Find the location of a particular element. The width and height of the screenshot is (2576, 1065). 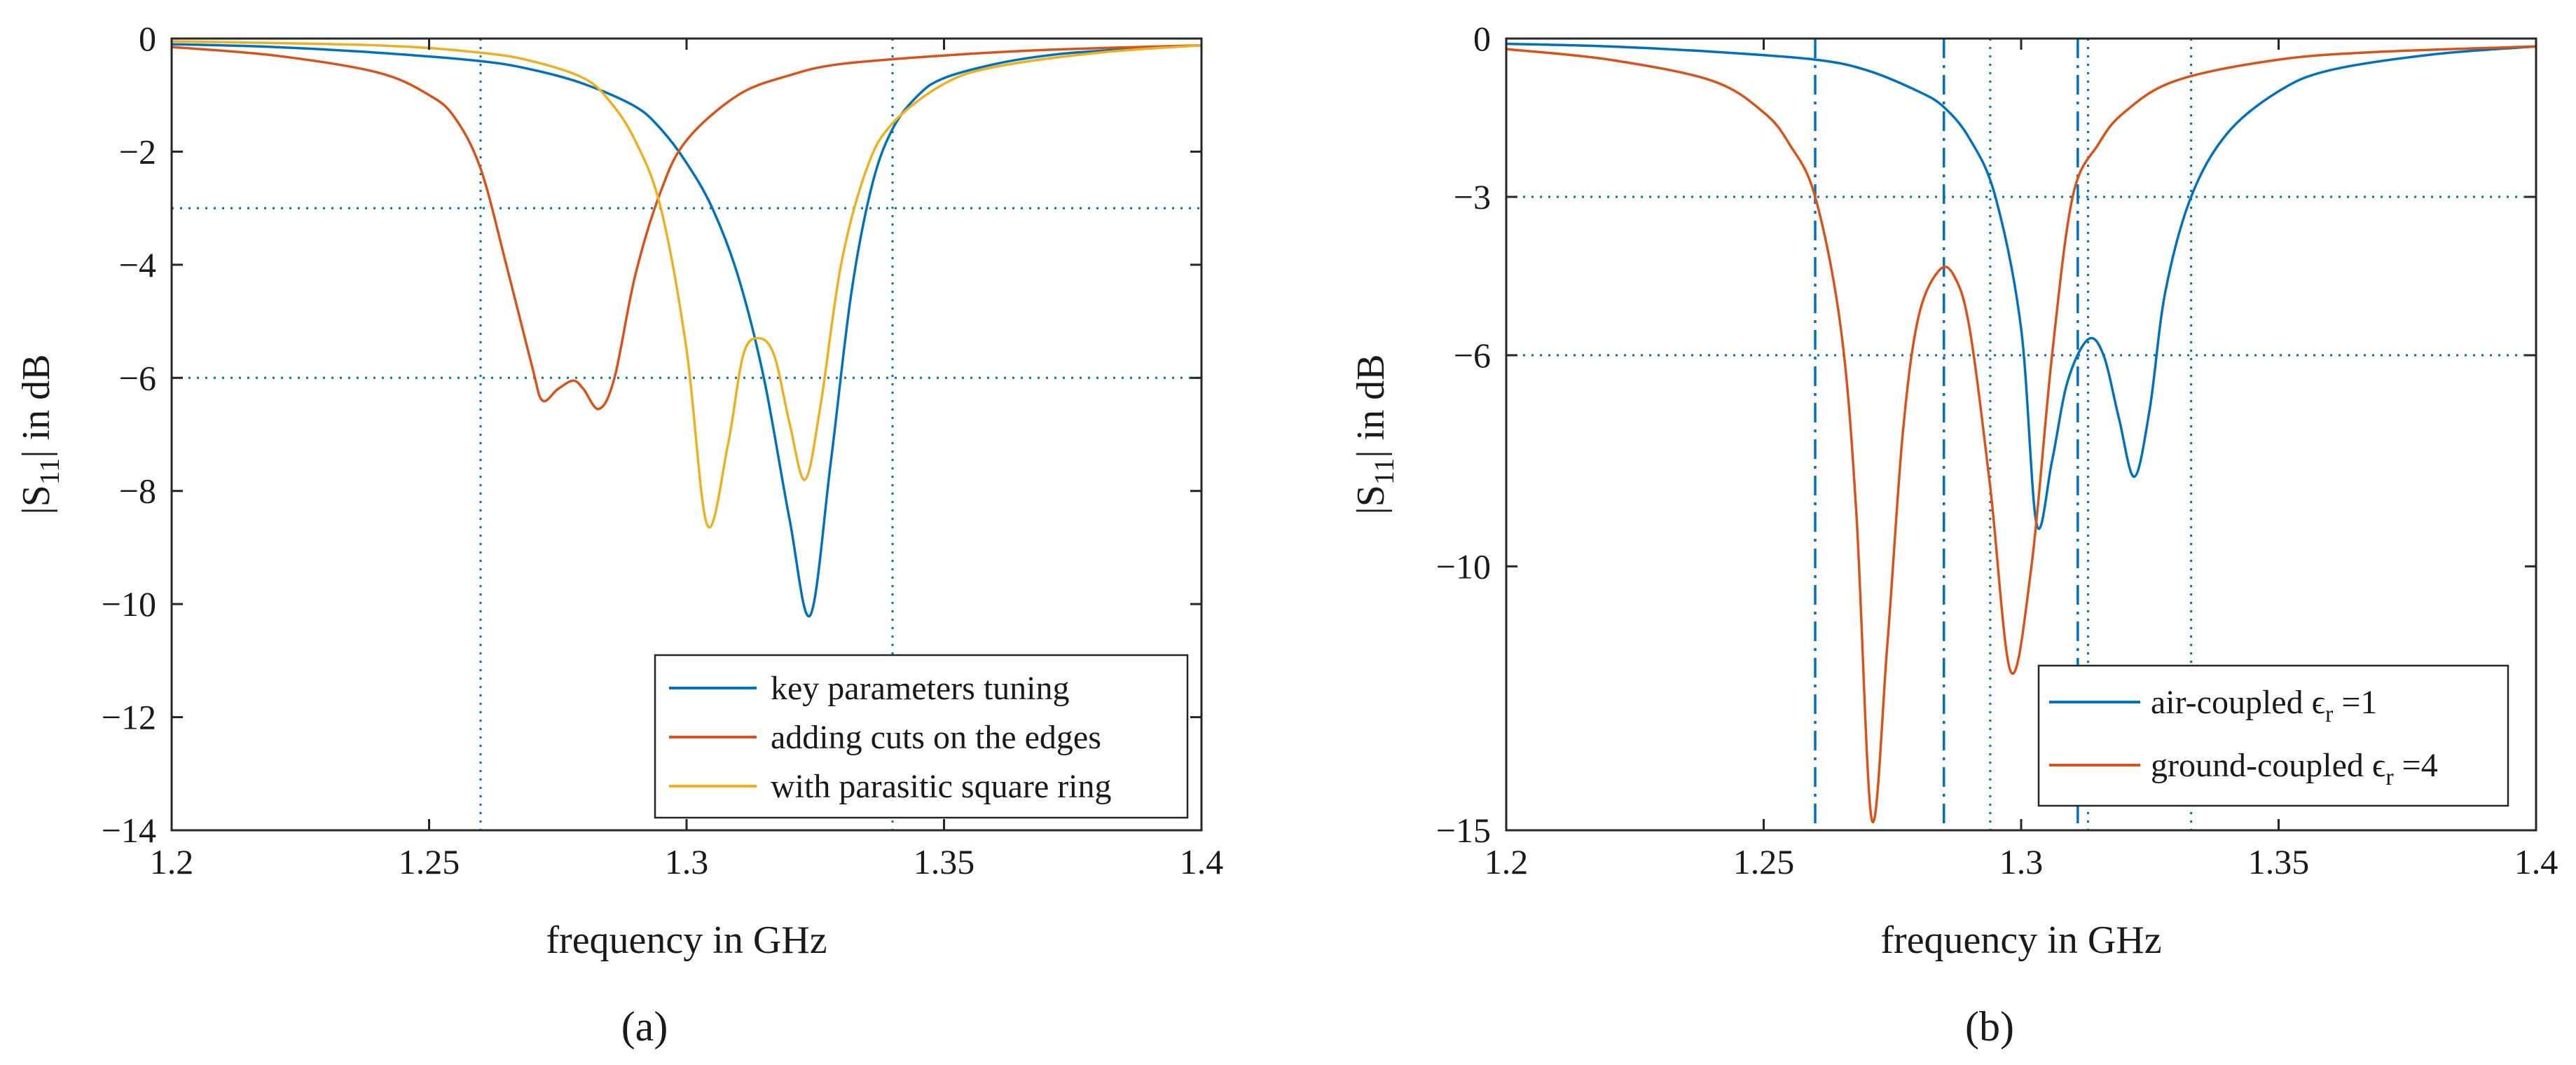

x-axis-label-a: frequency in GHz is located at coordinates (686, 940).